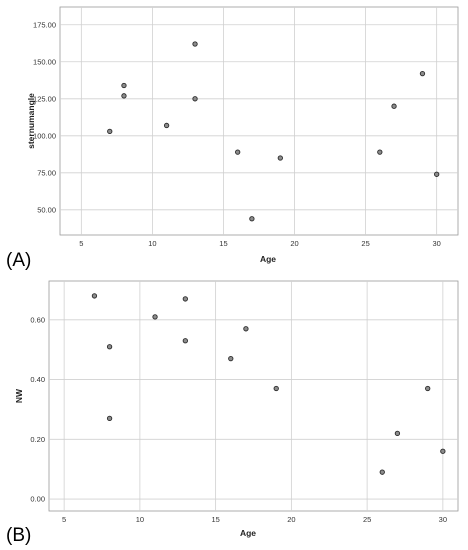  I want to click on x-tick-label-a: 20, so click(294, 243).